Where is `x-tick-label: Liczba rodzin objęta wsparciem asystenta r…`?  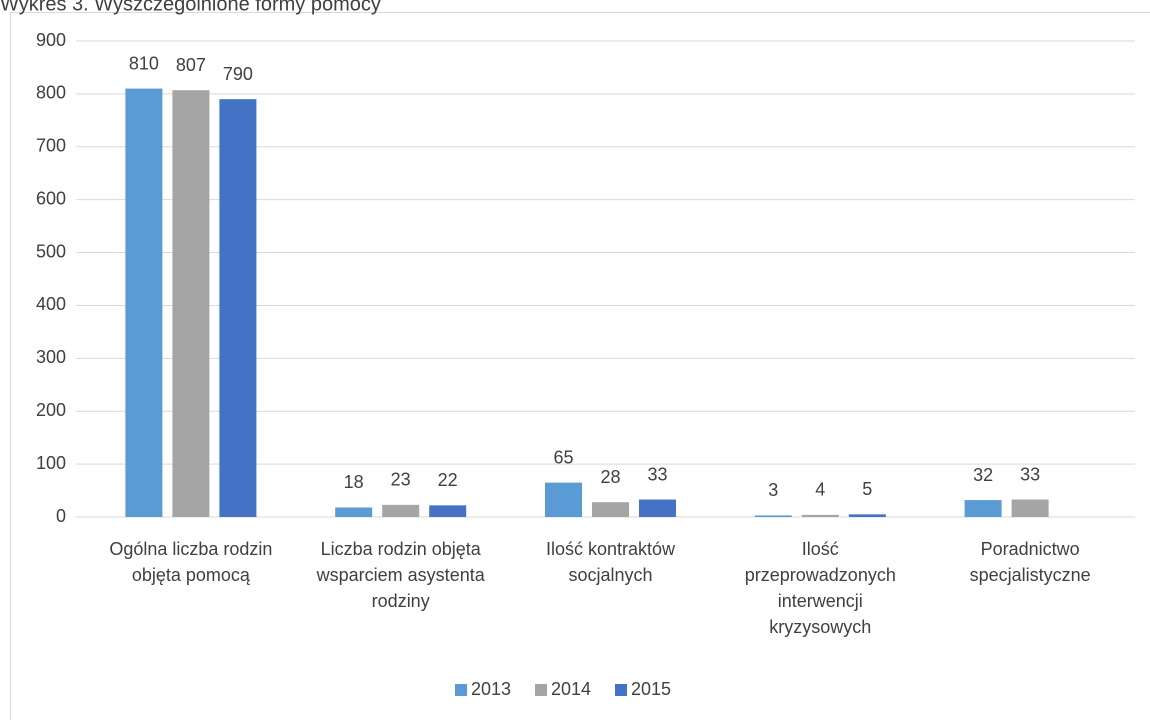
x-tick-label: Liczba rodzin objęta wsparciem asystenta r… is located at coordinates (401, 575).